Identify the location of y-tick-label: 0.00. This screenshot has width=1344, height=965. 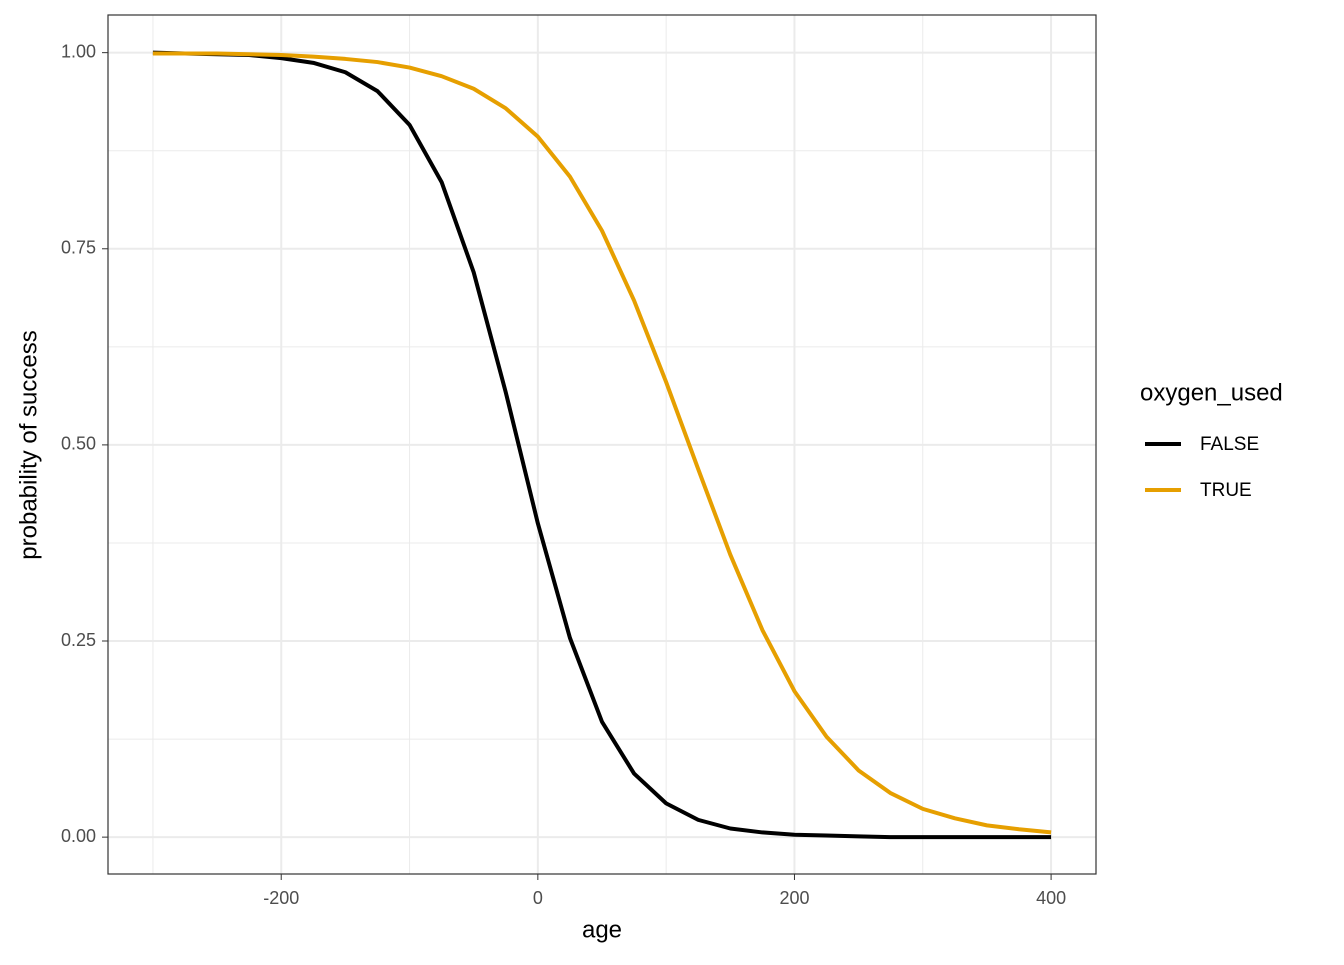
(78, 836).